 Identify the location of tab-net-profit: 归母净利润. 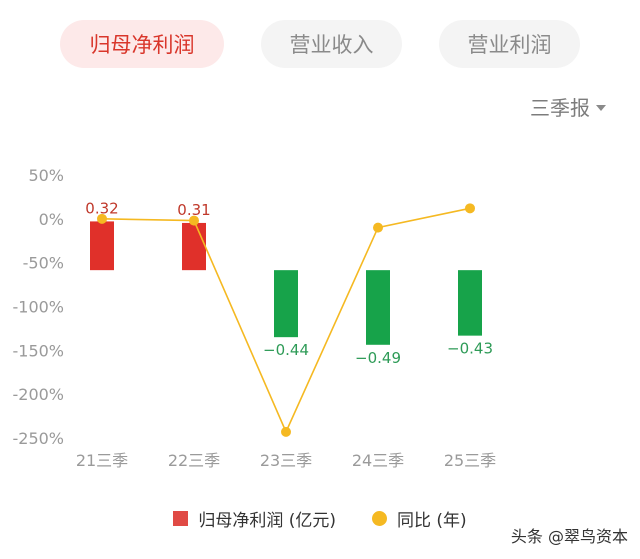
(142, 44).